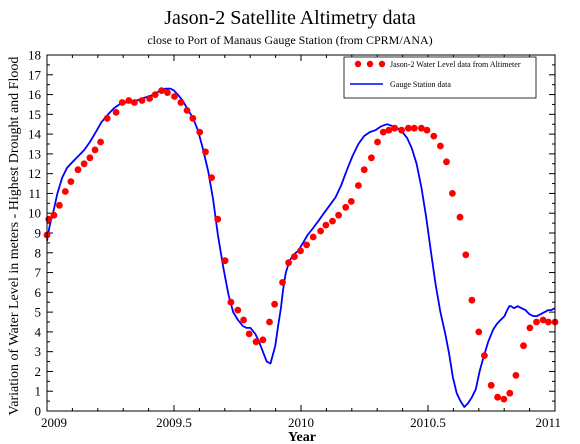  Describe the element at coordinates (428, 422) in the screenshot. I see `x-tick-label: 2010.5` at that location.